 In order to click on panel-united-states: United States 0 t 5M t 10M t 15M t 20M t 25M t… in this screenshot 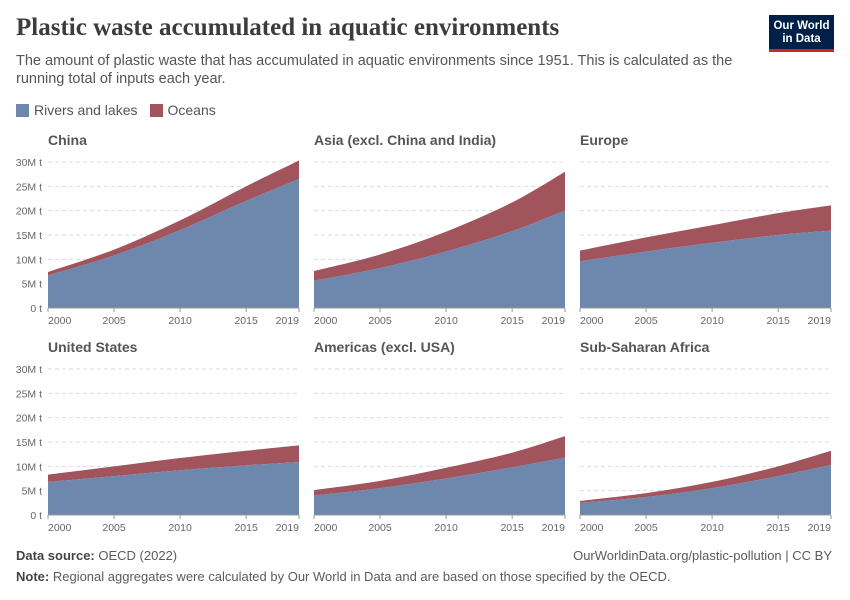, I will do `click(158, 436)`.